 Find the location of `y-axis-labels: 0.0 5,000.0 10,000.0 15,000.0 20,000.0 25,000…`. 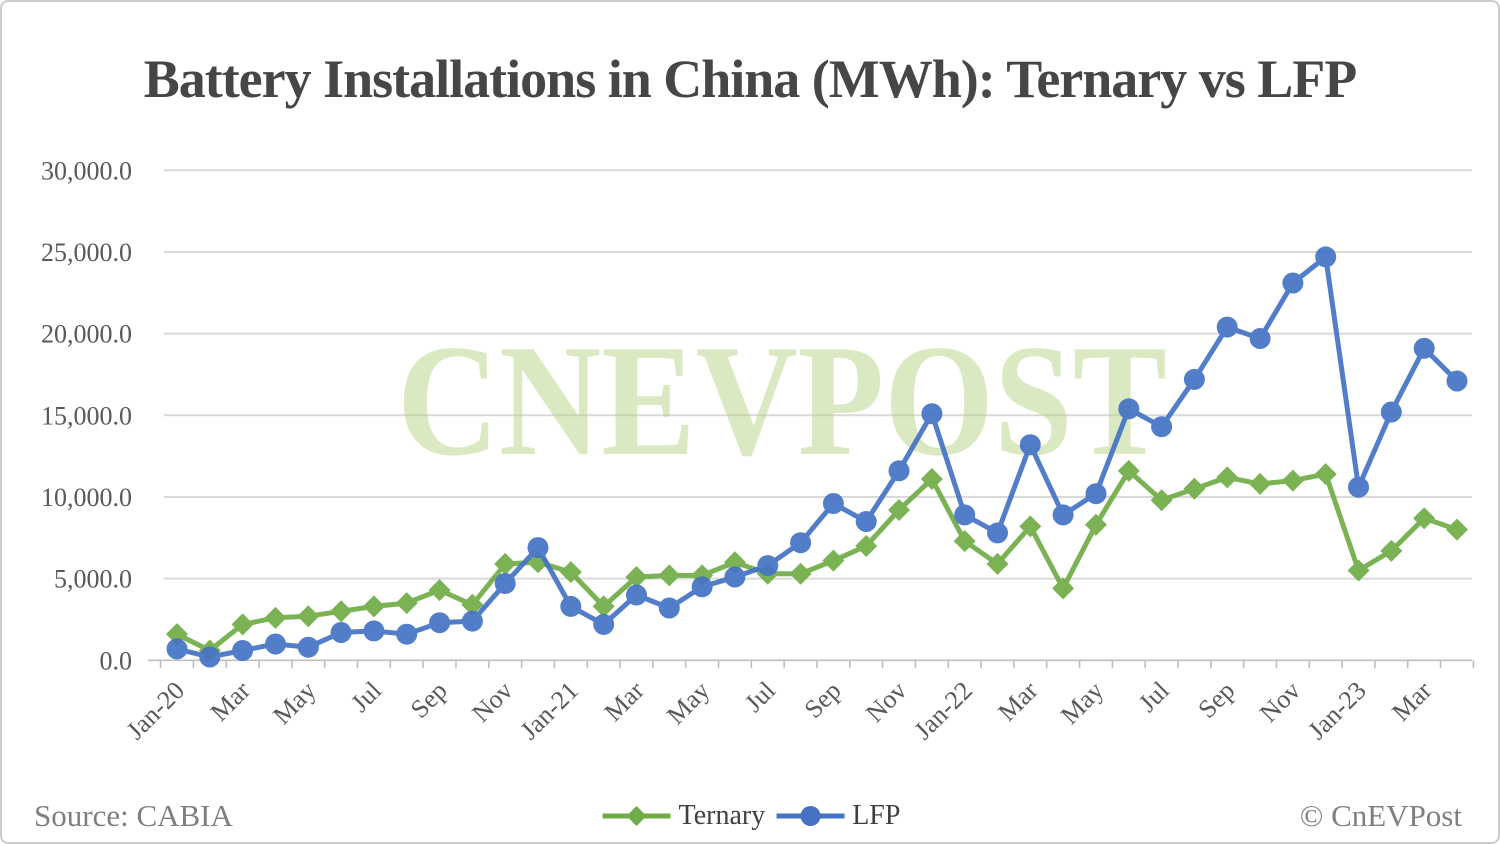

y-axis-labels: 0.0 5,000.0 10,000.0 15,000.0 20,000.0 25,000… is located at coordinates (86, 415).